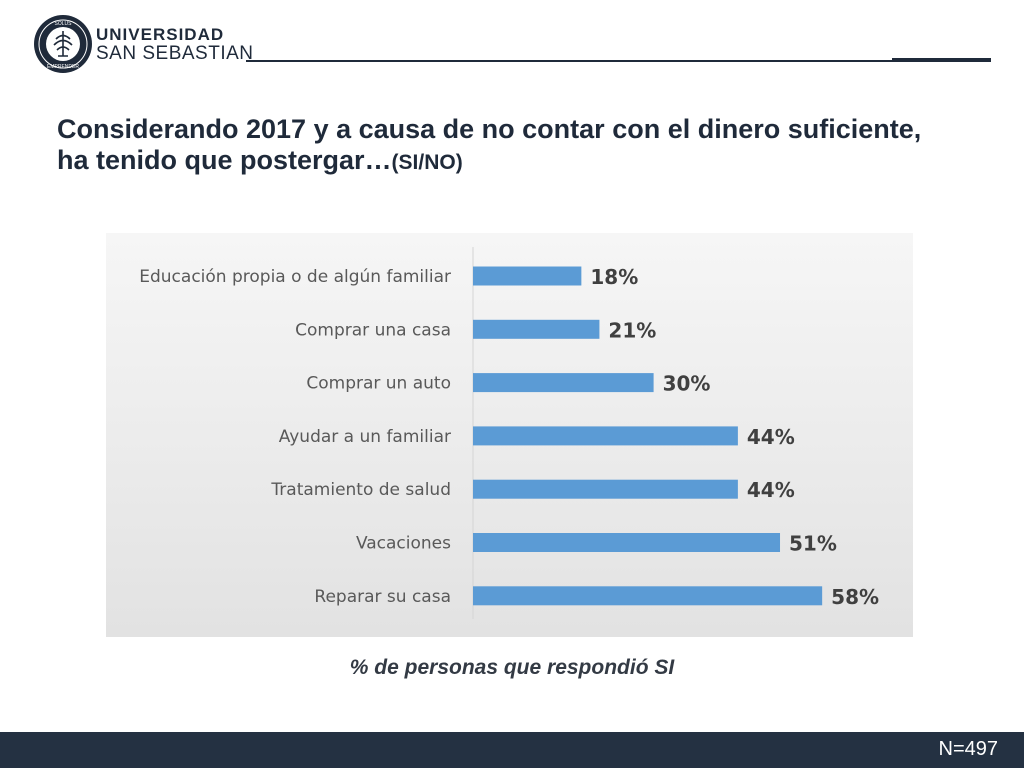 The image size is (1024, 768). What do you see at coordinates (618, 61) in the screenshot?
I see `header-rule` at bounding box center [618, 61].